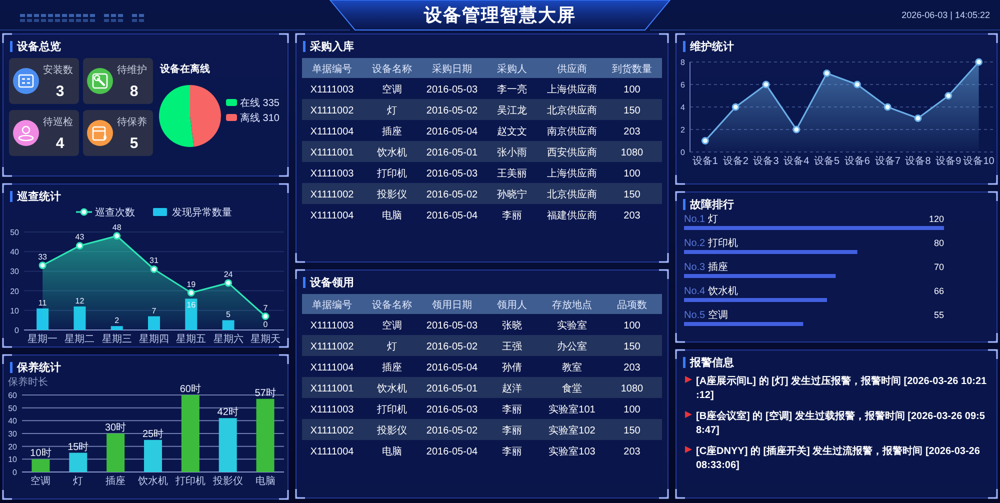 The width and height of the screenshot is (1000, 503). Describe the element at coordinates (512, 305) in the screenshot. I see `category-label: 领用人` at that location.